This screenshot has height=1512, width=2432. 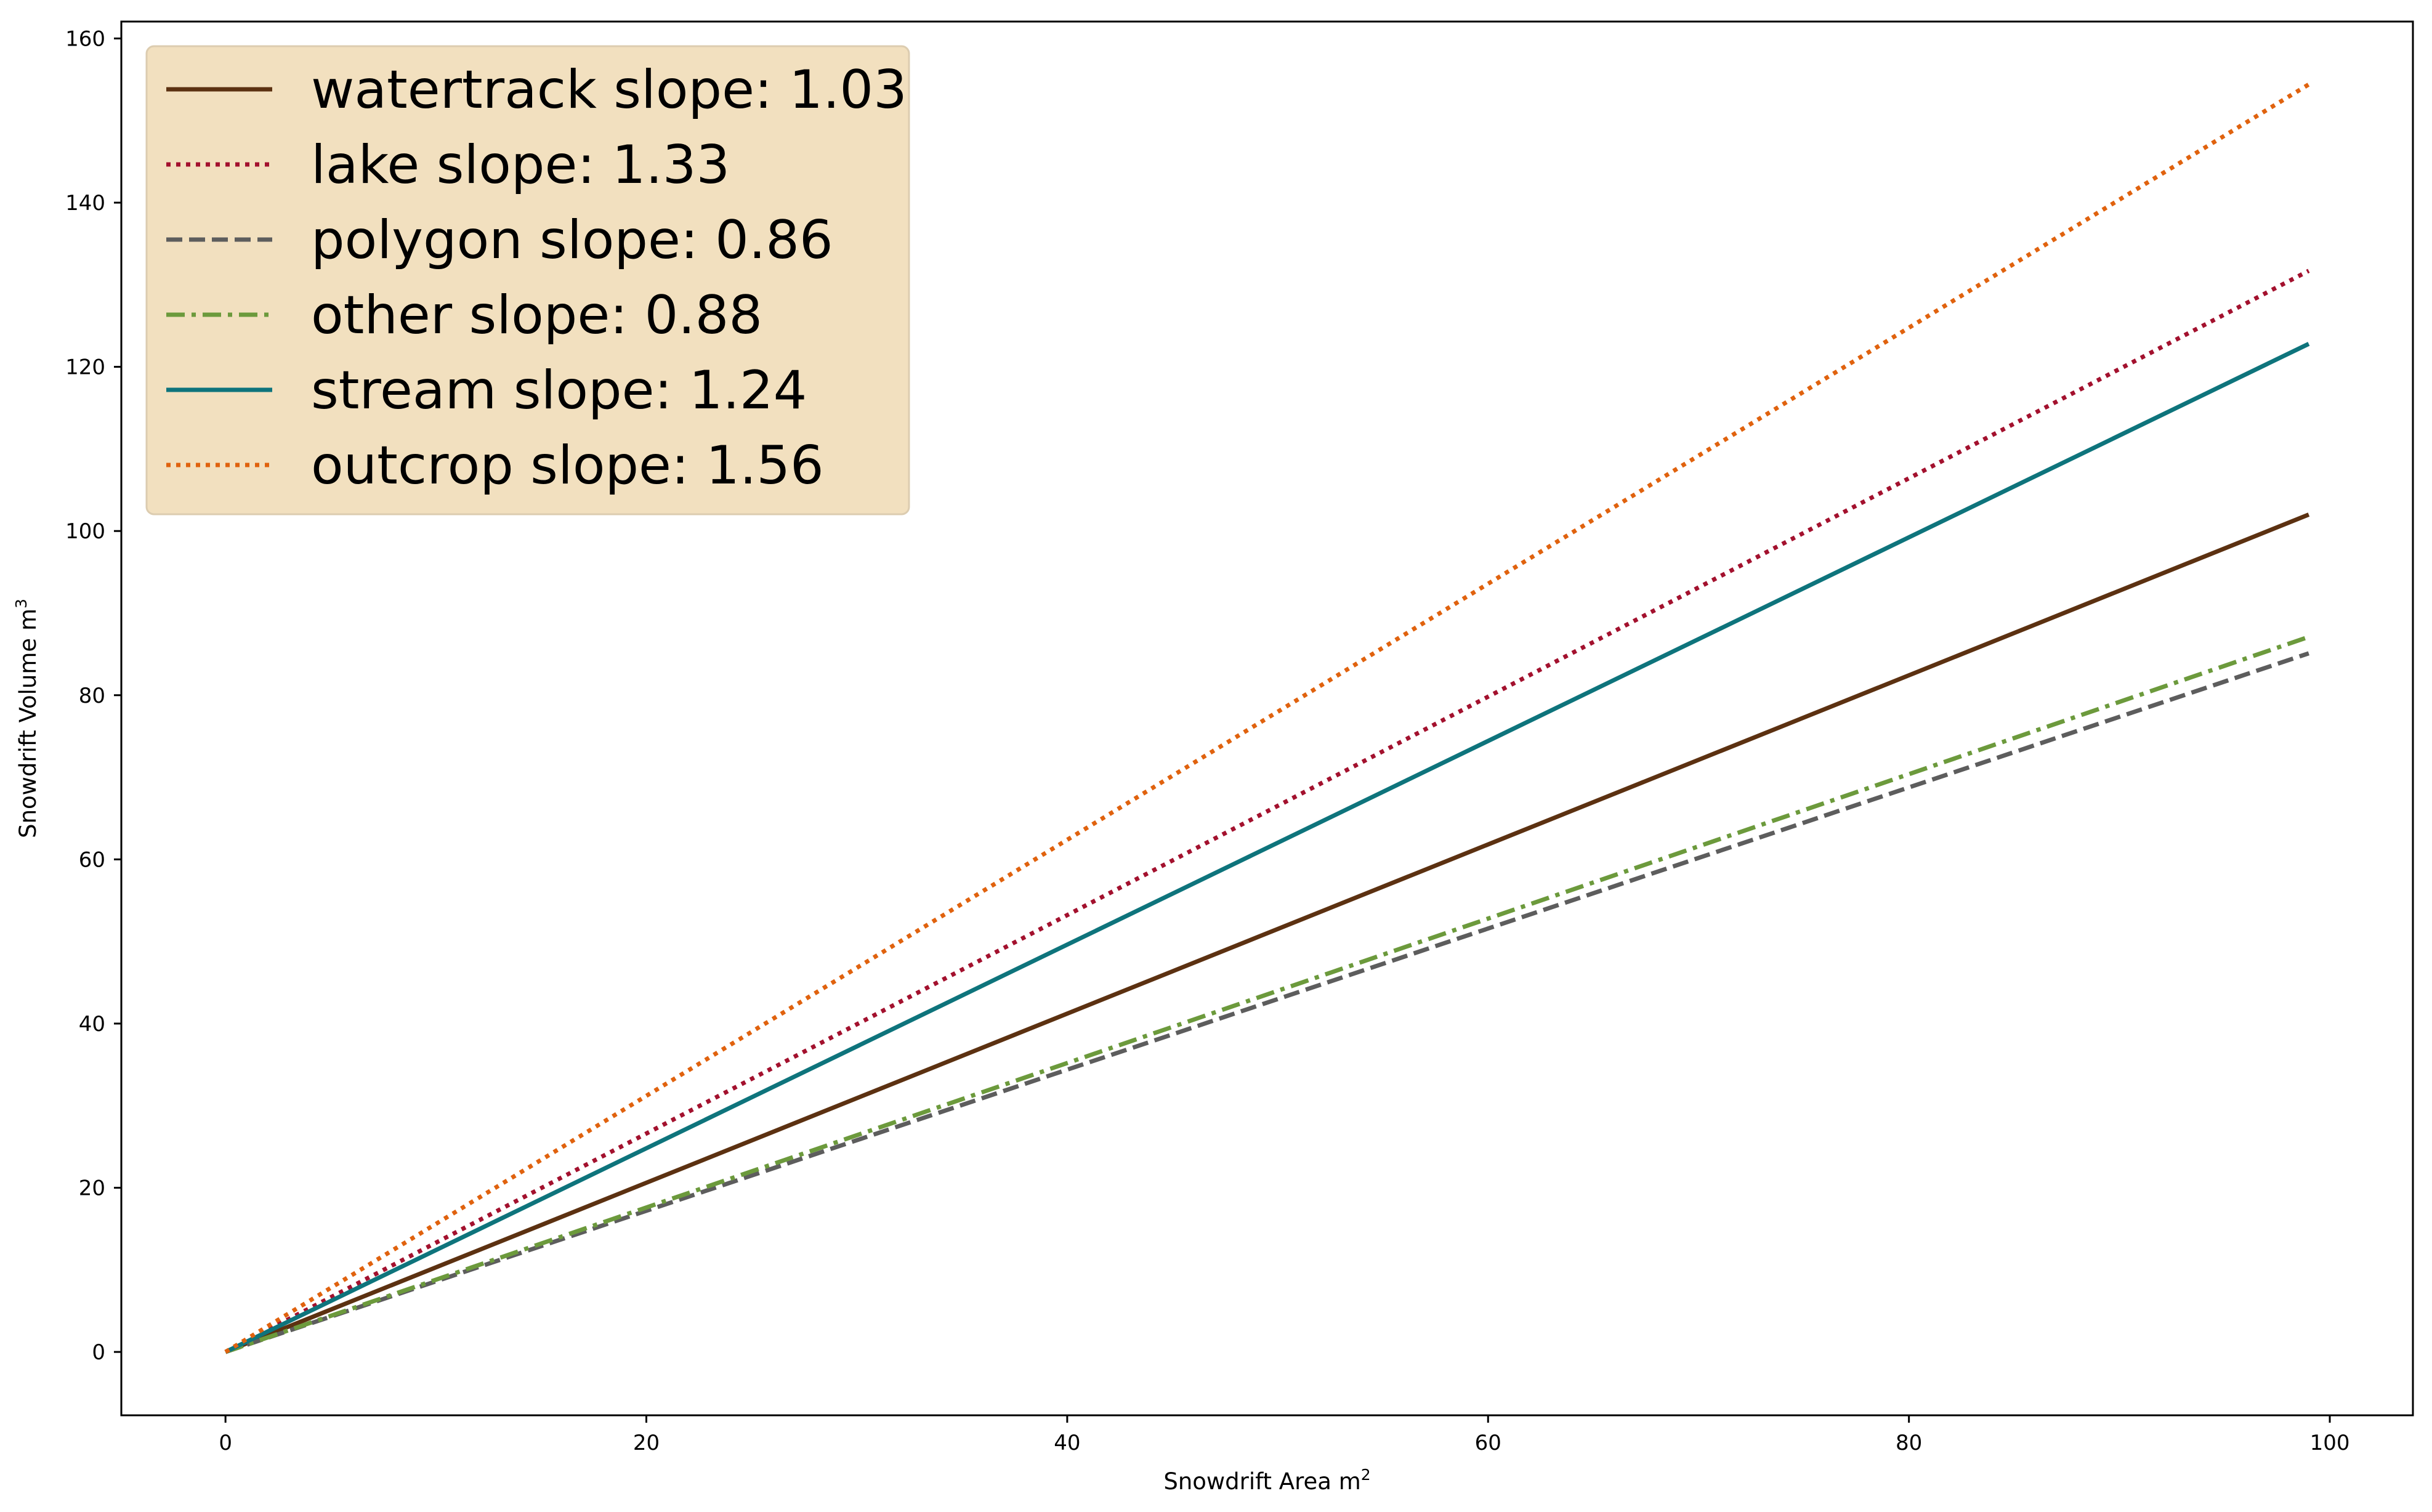 I want to click on y-axis-title: Snowdrift Volume m3, so click(x=26, y=718).